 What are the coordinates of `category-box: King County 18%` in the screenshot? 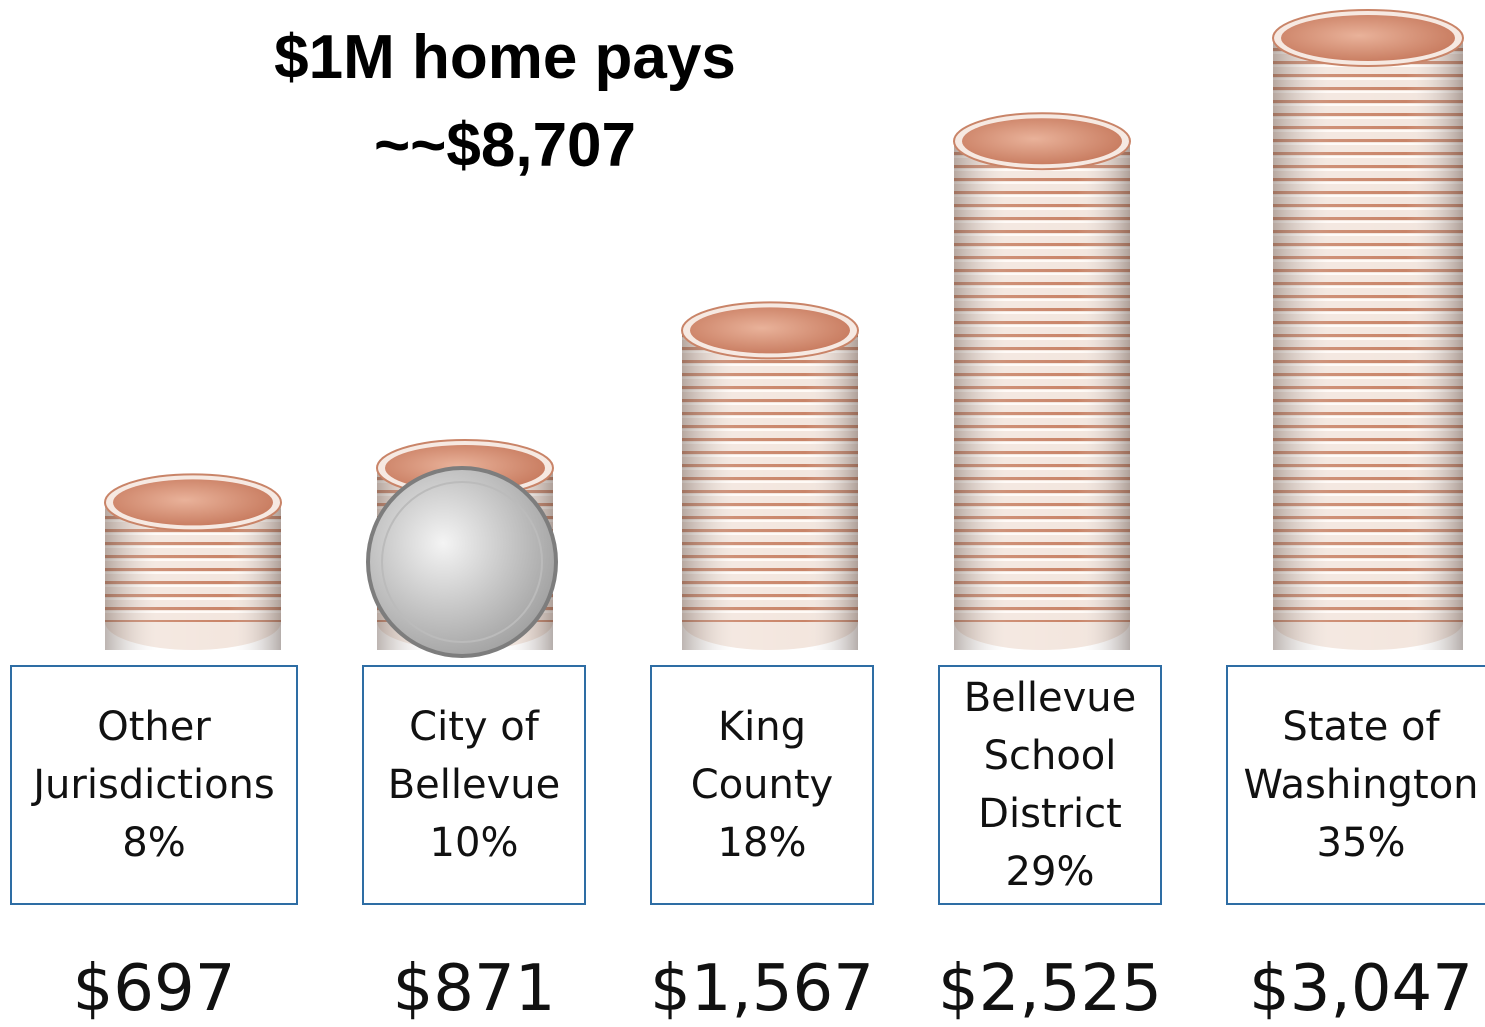 It's located at (762, 785).